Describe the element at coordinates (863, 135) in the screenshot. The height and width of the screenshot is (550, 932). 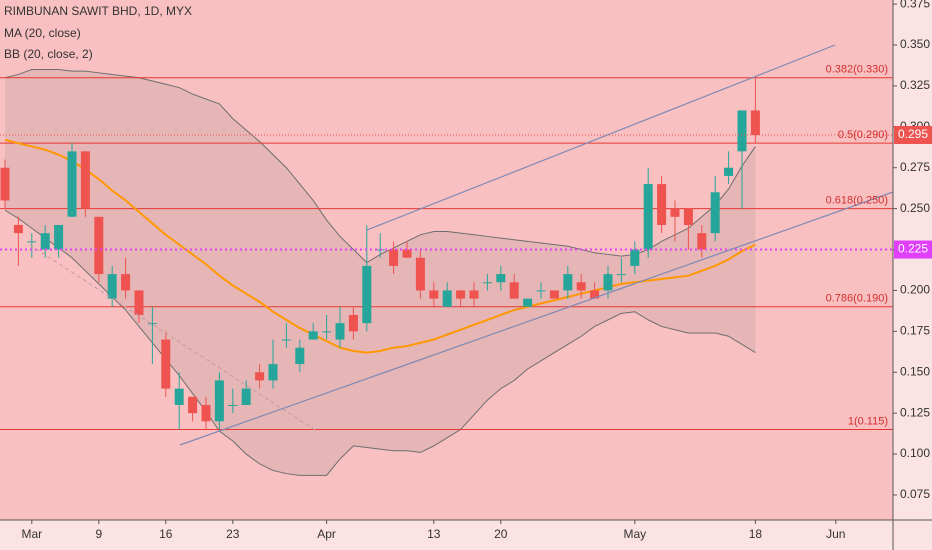
I see `level-label: 0.5(0.290)` at that location.